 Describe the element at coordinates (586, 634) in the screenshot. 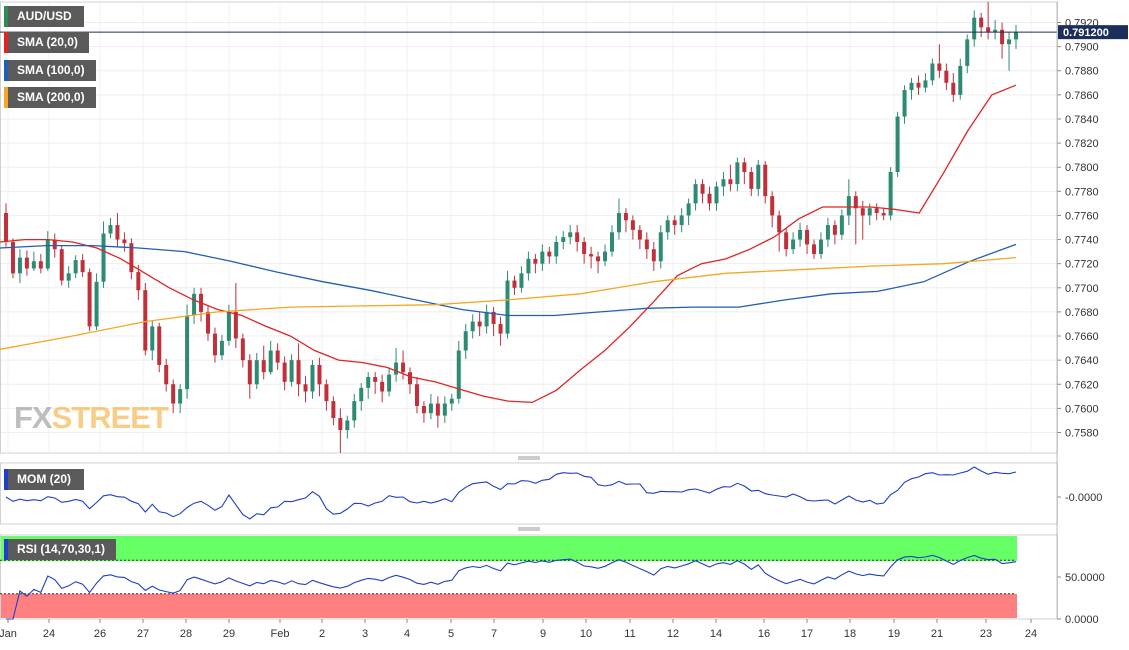

I see `x-tick-label: 10` at that location.